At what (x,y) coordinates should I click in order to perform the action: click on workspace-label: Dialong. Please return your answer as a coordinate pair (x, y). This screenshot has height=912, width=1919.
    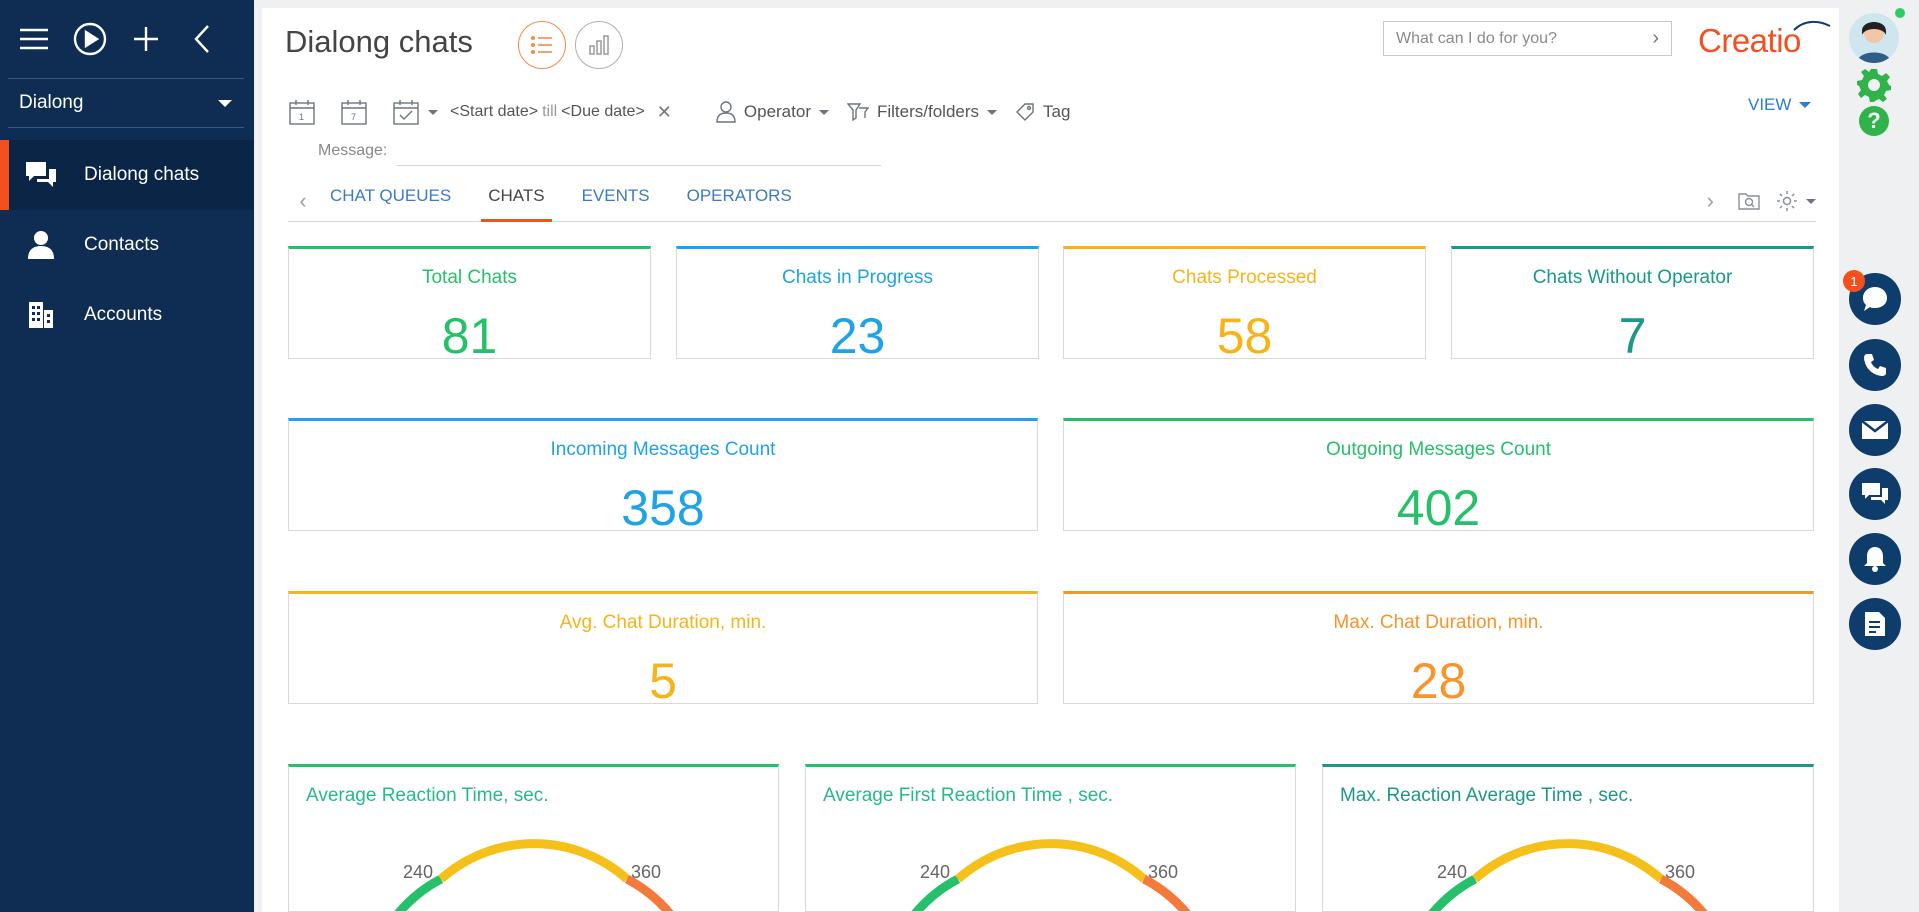
    Looking at the image, I should click on (51, 102).